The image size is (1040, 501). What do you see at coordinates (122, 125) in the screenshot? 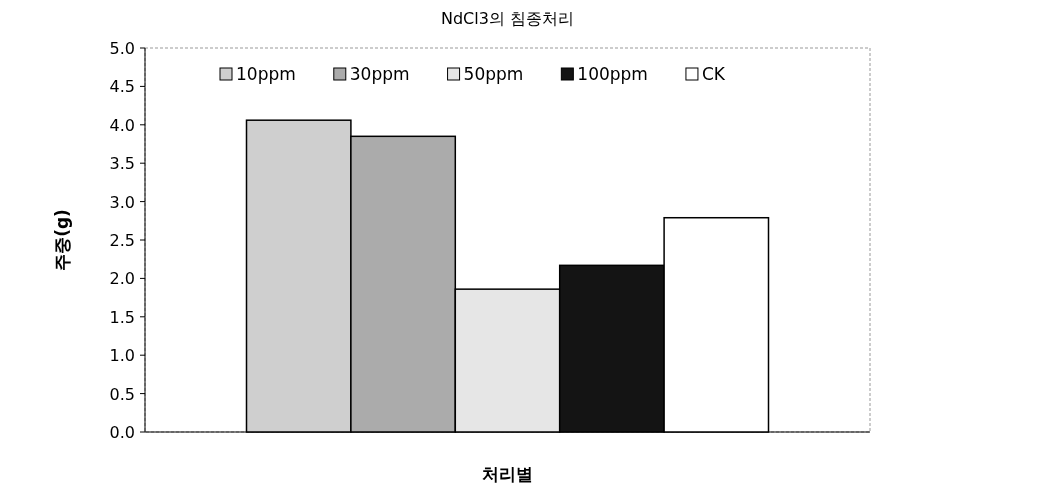
I see `y-tick-label: 4.0` at bounding box center [122, 125].